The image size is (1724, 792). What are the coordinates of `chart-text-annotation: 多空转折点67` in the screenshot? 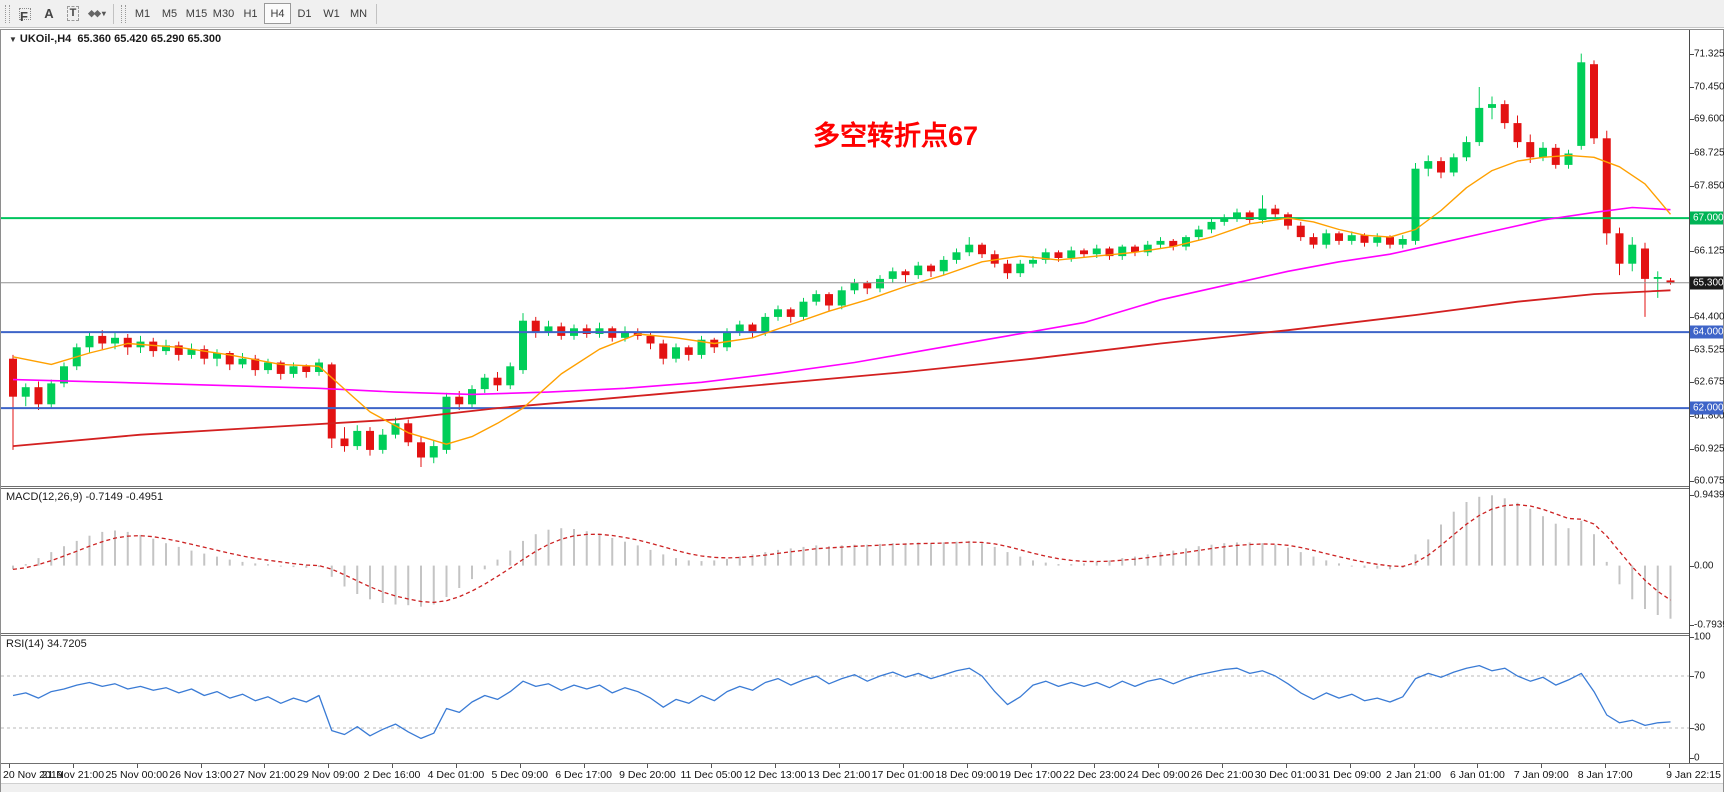 It's located at (896, 136).